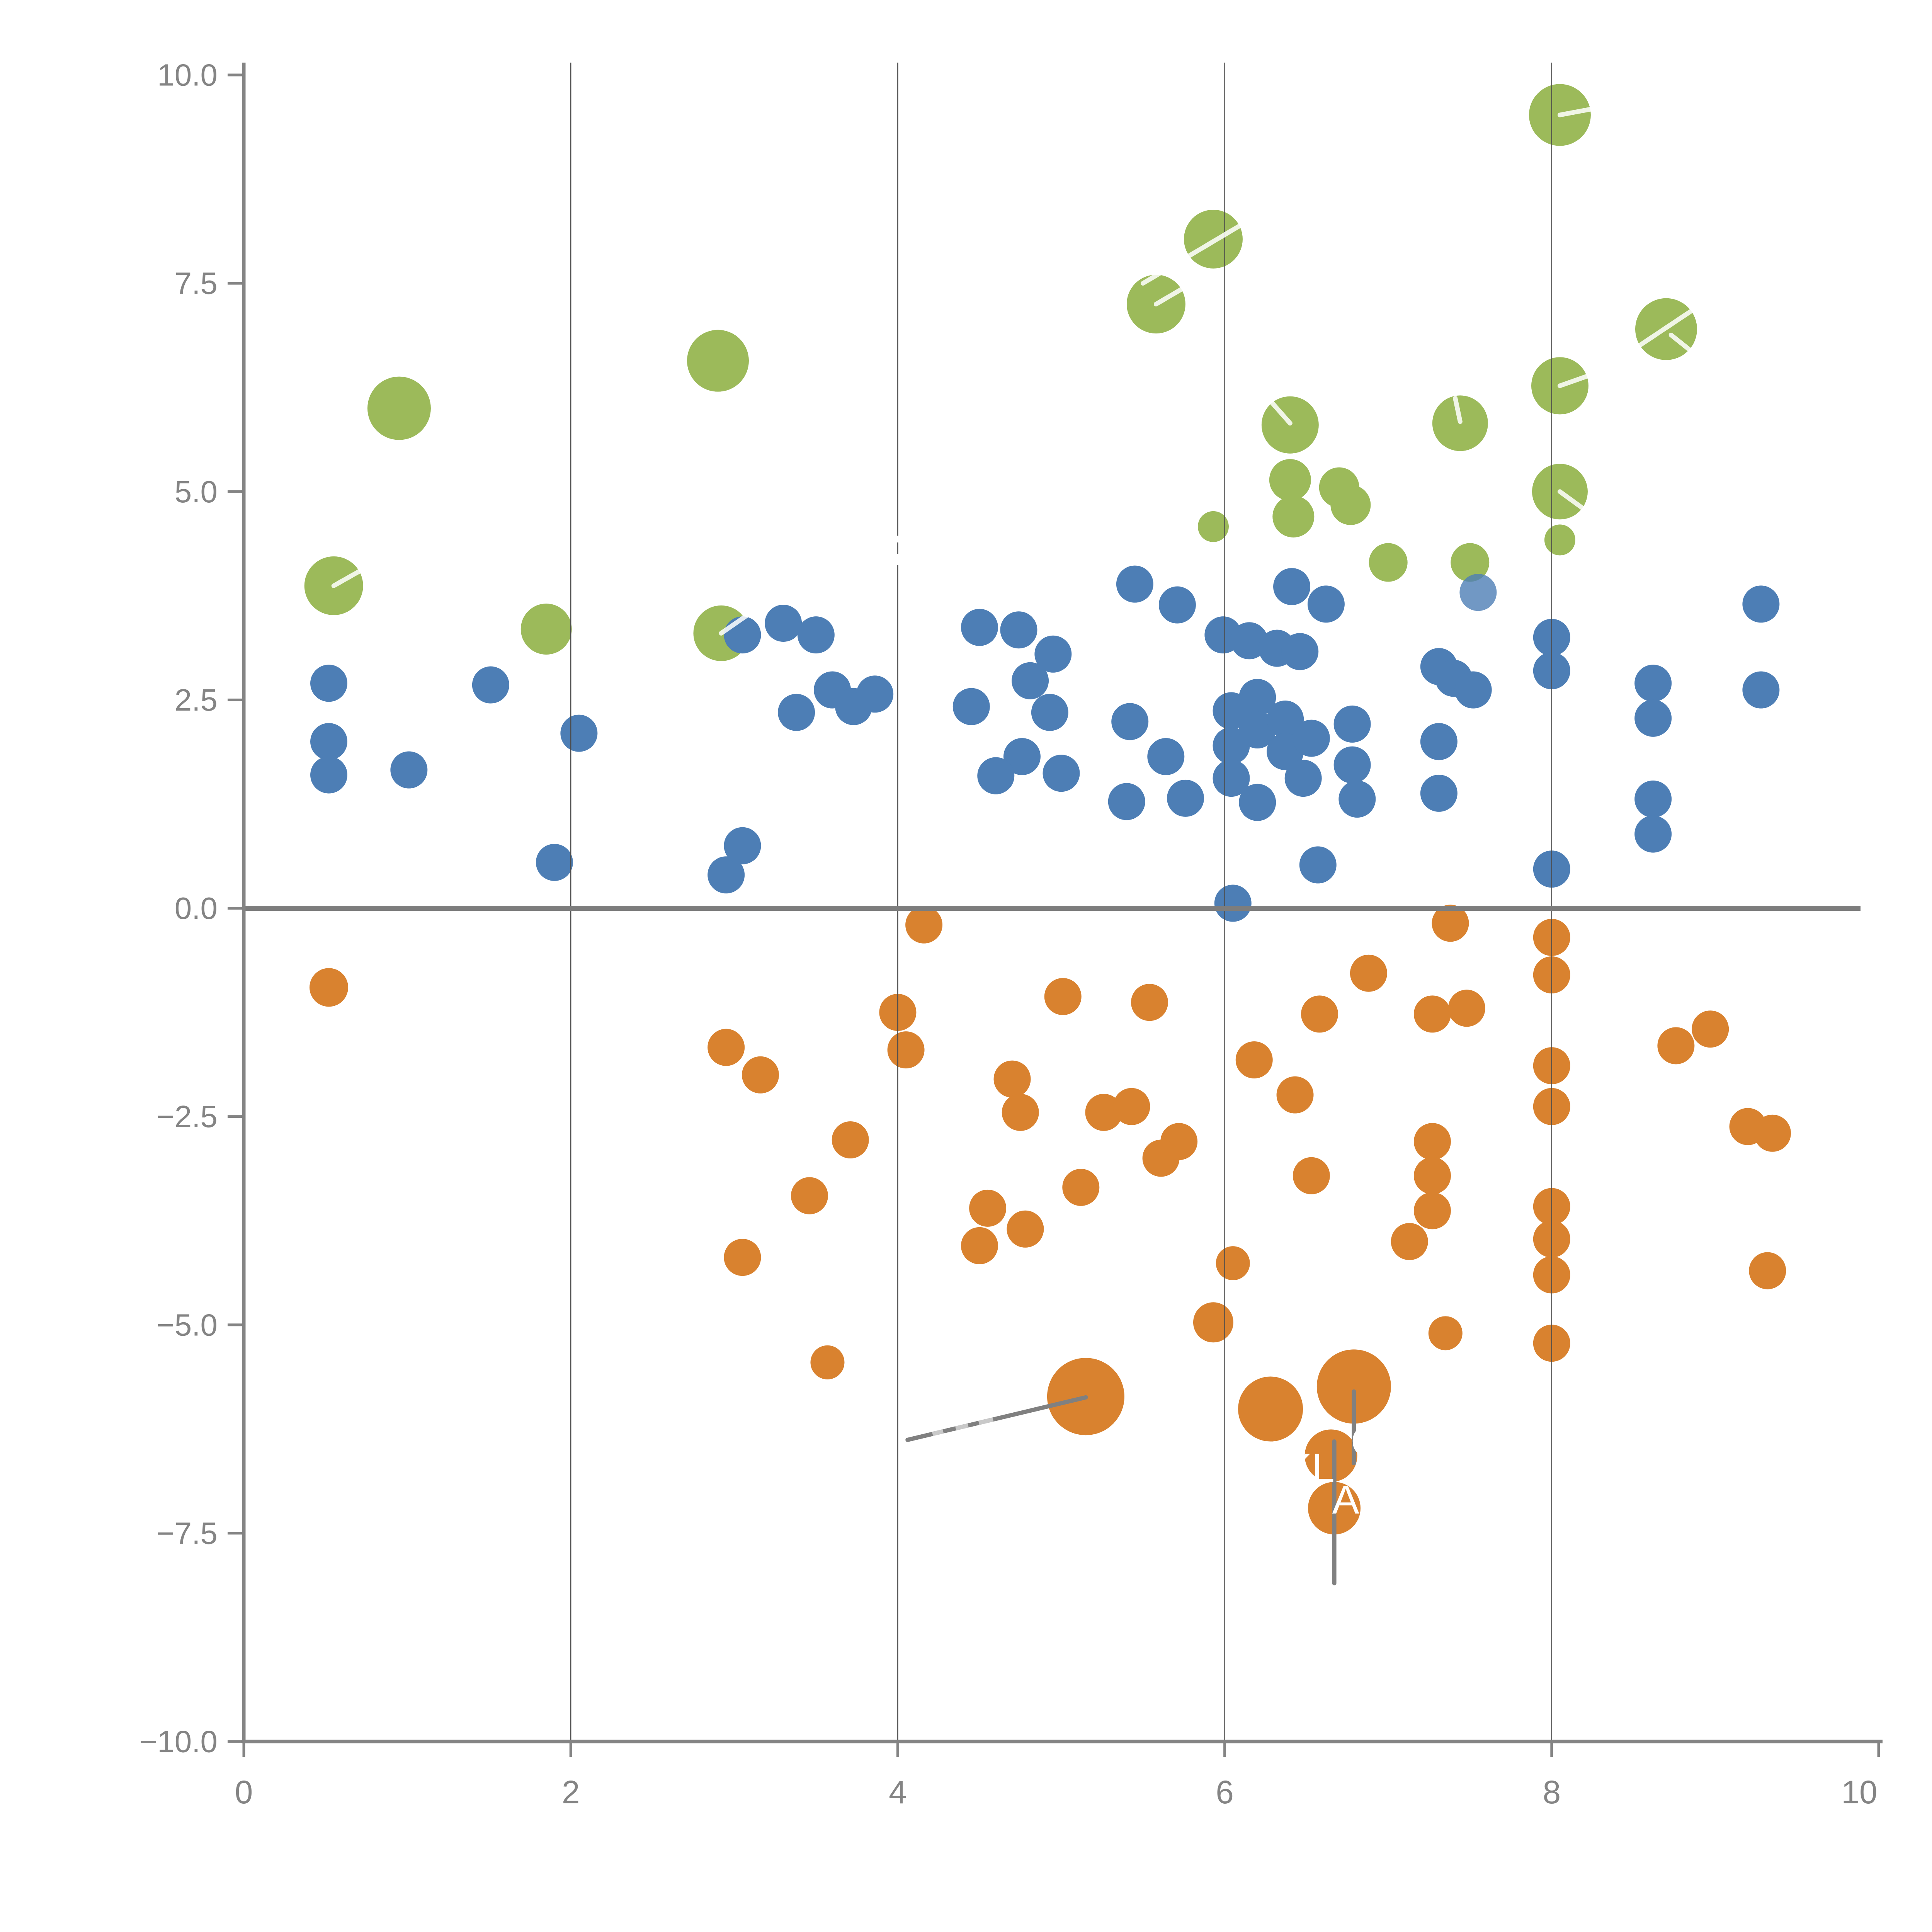 The height and width of the screenshot is (1932, 1932). I want to click on x-tick-label: 6, so click(1225, 1792).